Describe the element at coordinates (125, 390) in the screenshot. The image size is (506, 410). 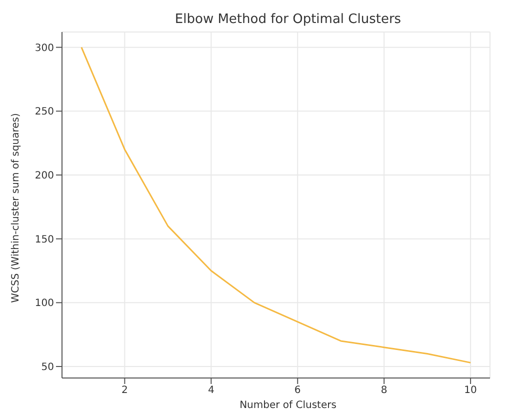
I see `x-tick-label: 2` at that location.